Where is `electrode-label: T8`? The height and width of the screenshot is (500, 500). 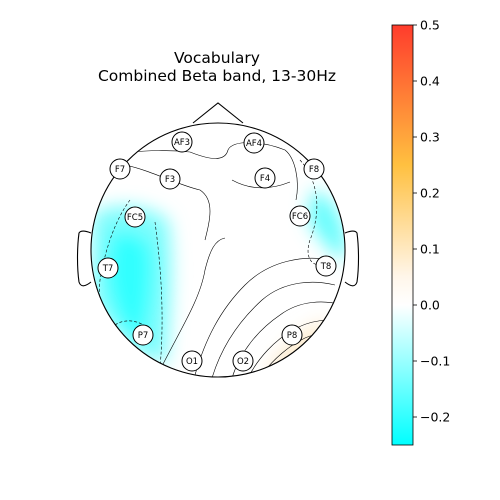 electrode-label: T8 is located at coordinates (326, 267).